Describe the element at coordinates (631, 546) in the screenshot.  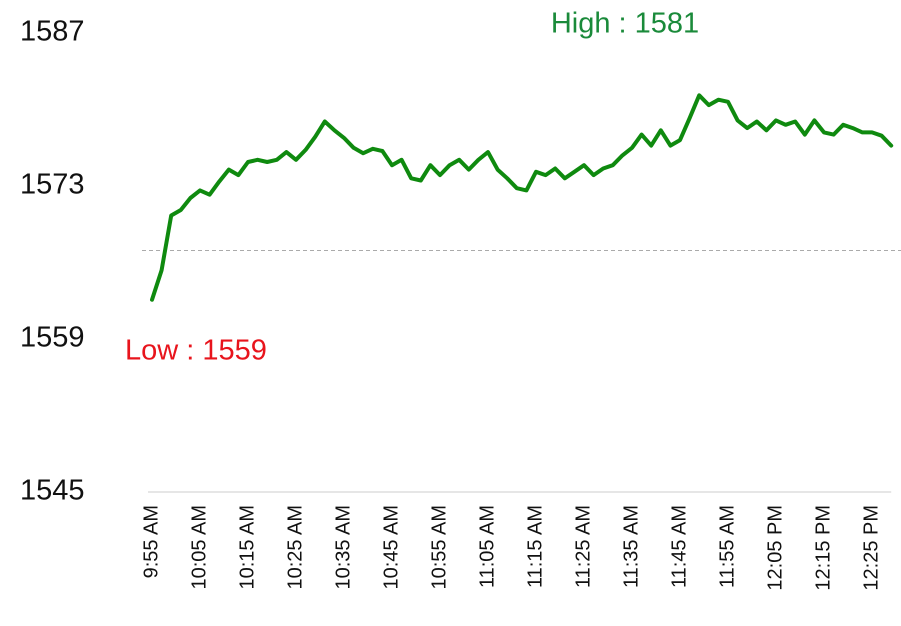
I see `x-tick-label: 11:35 AM` at that location.